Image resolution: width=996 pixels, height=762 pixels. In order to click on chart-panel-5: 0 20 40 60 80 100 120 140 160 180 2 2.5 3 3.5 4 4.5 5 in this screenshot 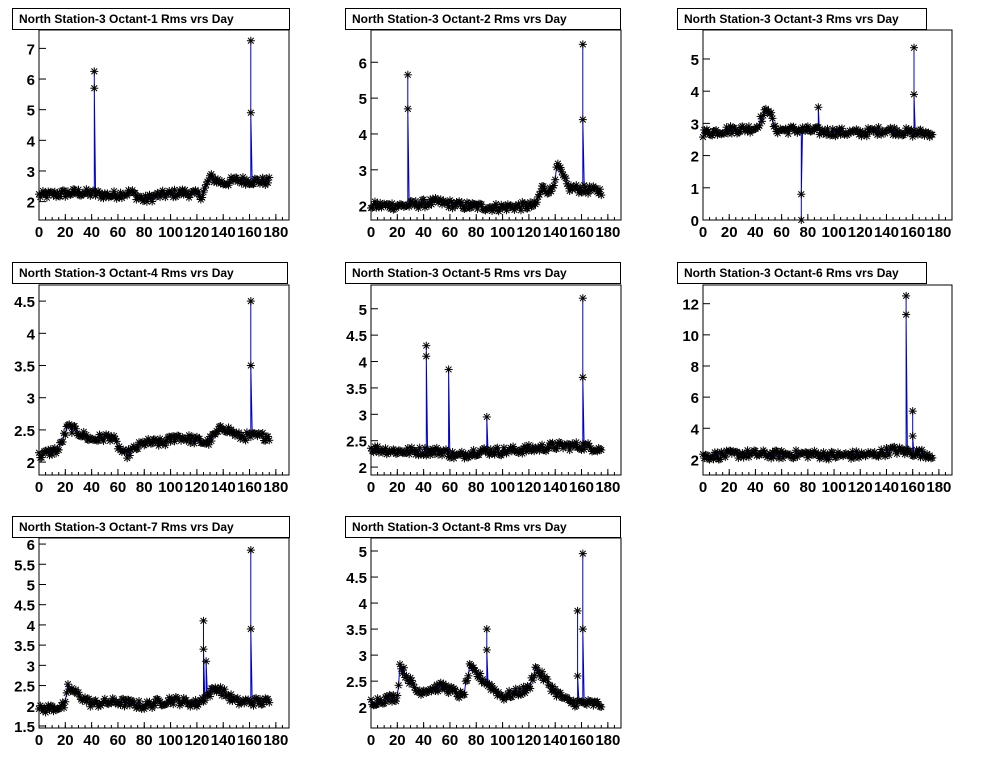, I will do `click(484, 390)`.